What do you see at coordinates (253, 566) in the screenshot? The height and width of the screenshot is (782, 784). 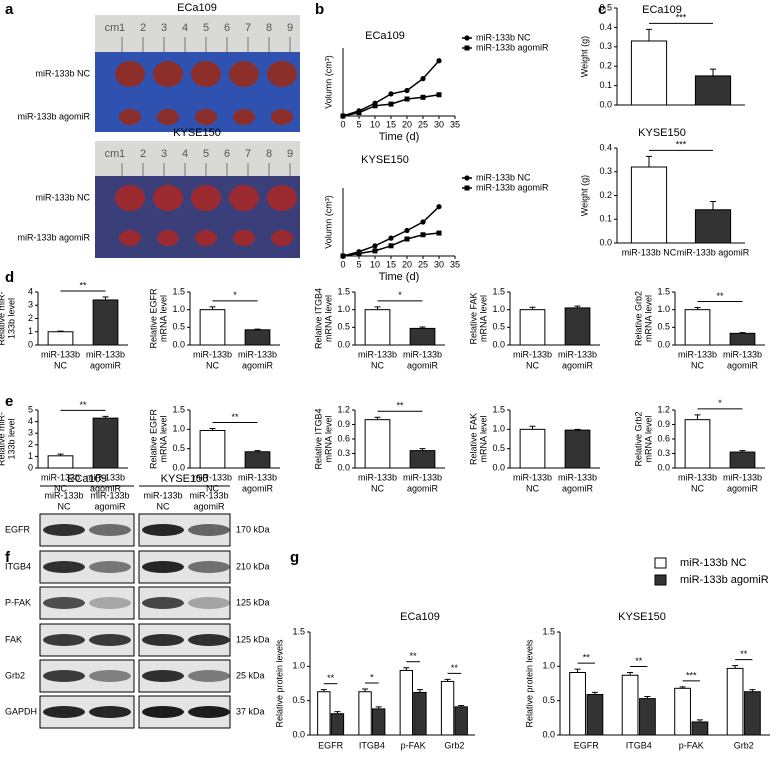 I see `size-label: 210 kDa` at bounding box center [253, 566].